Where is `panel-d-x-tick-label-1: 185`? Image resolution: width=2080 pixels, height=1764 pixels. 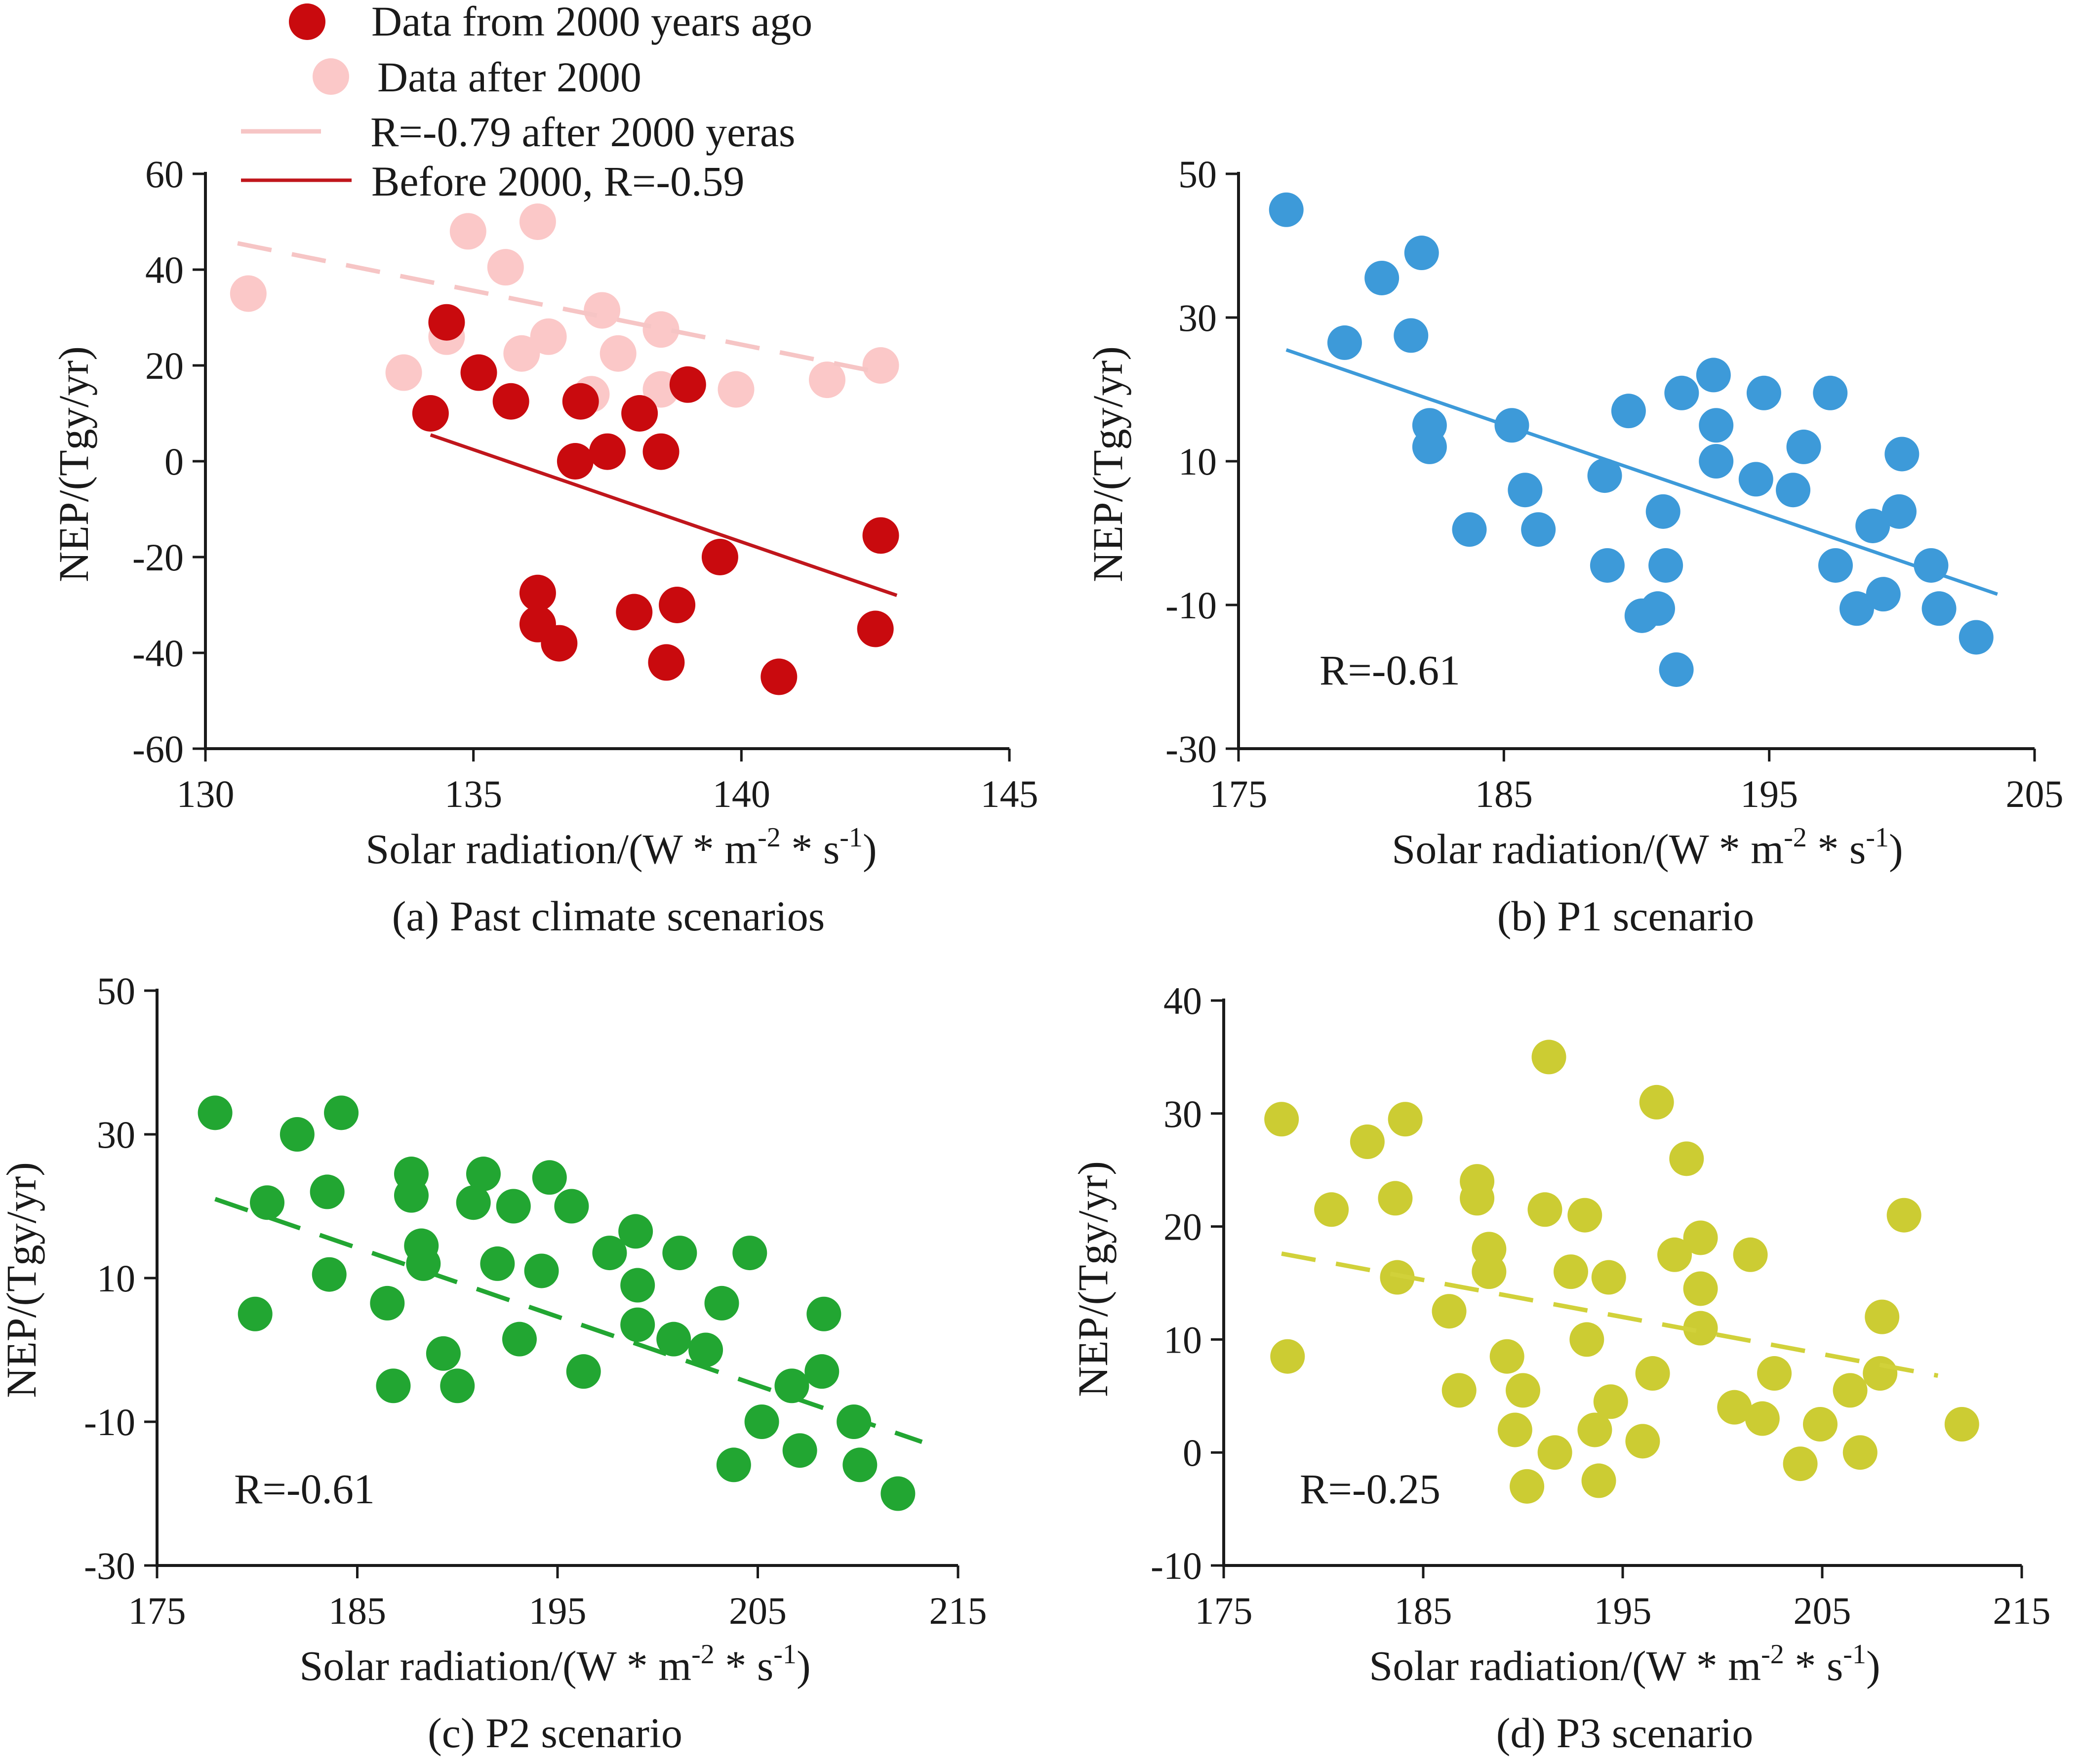
panel-d-x-tick-label-1: 185 is located at coordinates (1423, 1611).